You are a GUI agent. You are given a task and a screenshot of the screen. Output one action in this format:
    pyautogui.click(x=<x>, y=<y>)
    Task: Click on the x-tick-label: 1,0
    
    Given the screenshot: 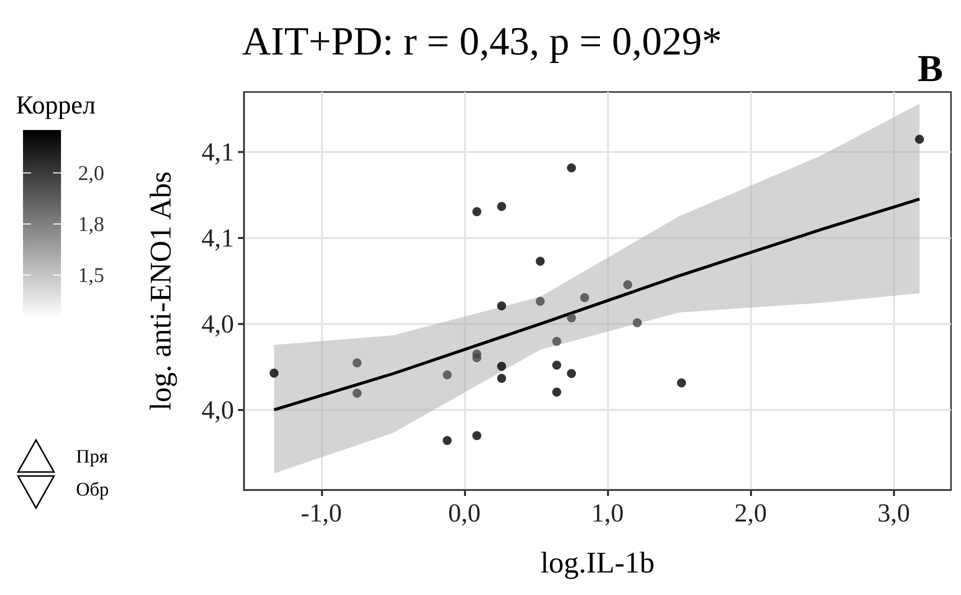 What is the action you would take?
    pyautogui.click(x=607, y=513)
    